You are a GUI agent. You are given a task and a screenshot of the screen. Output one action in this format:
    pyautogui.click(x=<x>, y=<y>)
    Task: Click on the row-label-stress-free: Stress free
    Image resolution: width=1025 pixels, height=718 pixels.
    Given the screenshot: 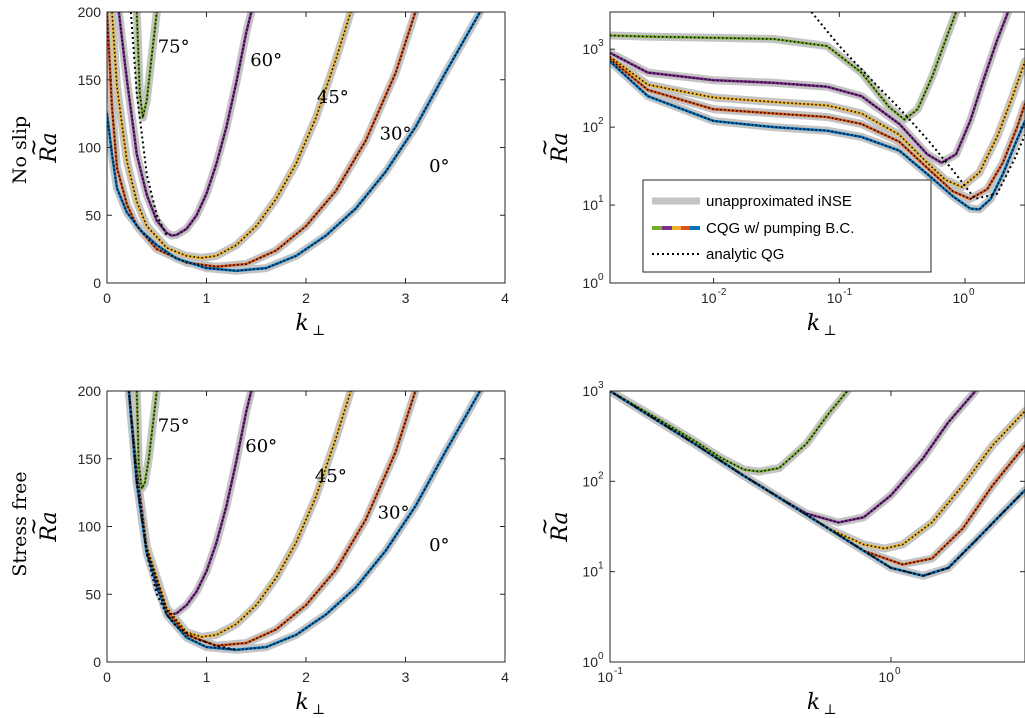 What is the action you would take?
    pyautogui.click(x=20, y=523)
    